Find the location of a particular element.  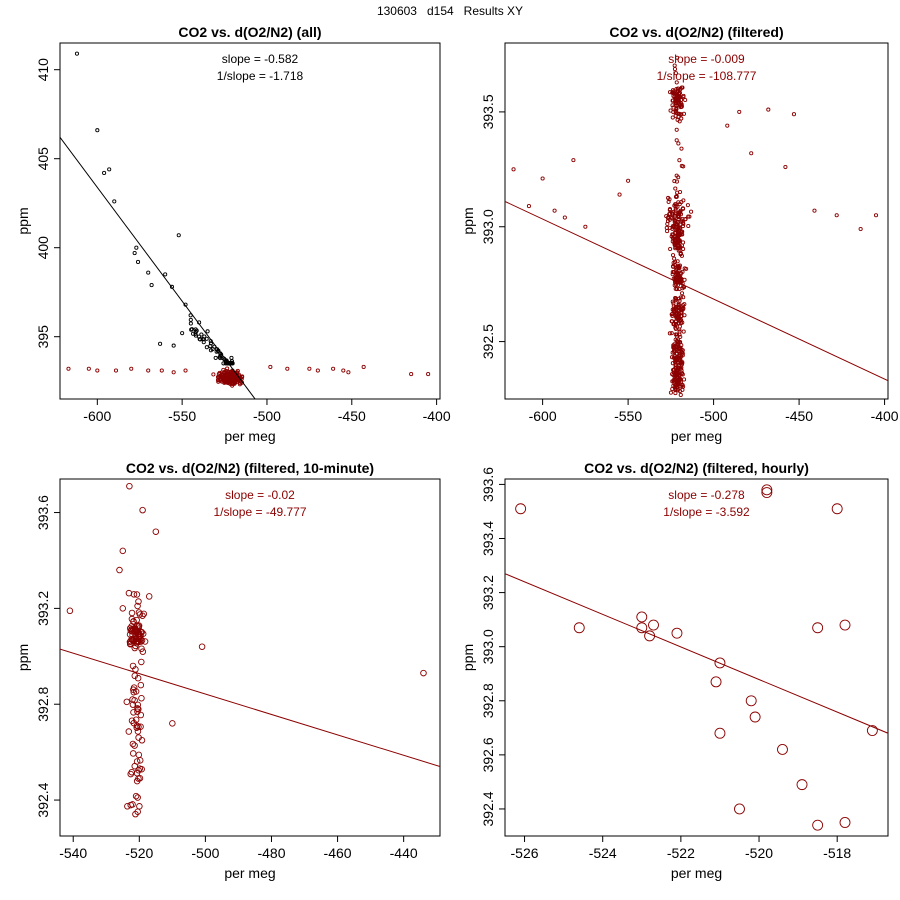

y-tick-label: 392.8 is located at coordinates (488, 700).